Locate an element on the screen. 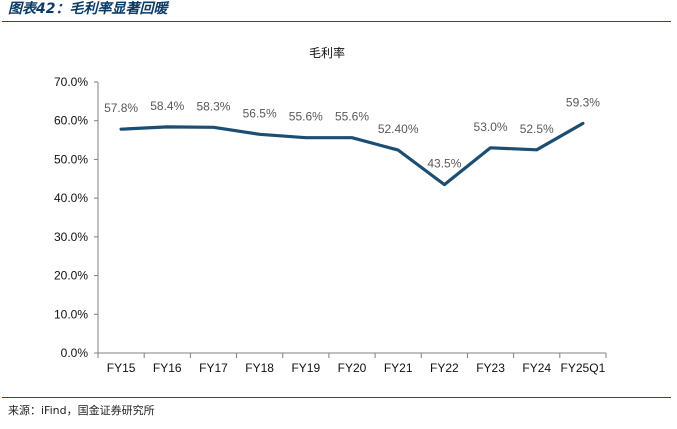  y-tick-label: 30.0% is located at coordinates (71, 237).